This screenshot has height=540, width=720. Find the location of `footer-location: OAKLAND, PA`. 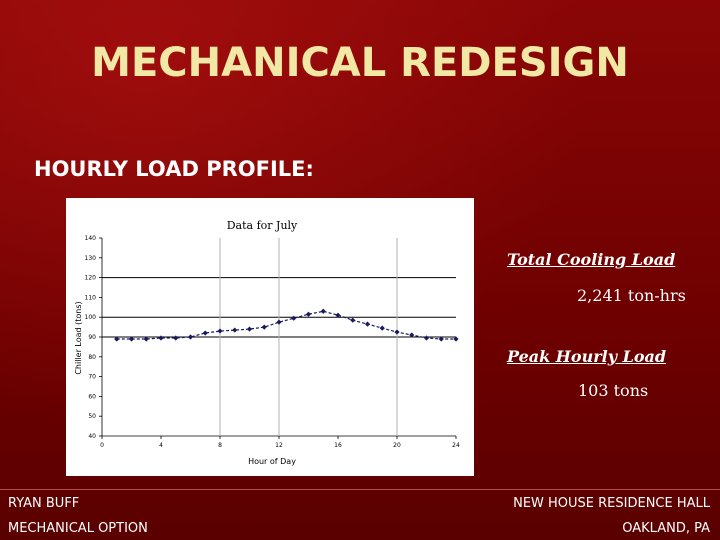

footer-location: OAKLAND, PA is located at coordinates (666, 528).